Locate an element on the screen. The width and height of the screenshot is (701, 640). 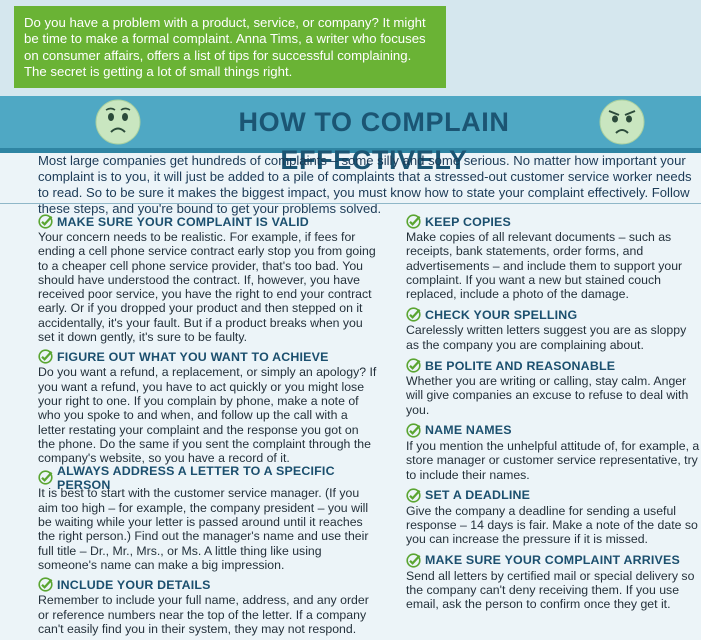
tip-title: INCLUDE YOUR DETAILS is located at coordinates (134, 584).